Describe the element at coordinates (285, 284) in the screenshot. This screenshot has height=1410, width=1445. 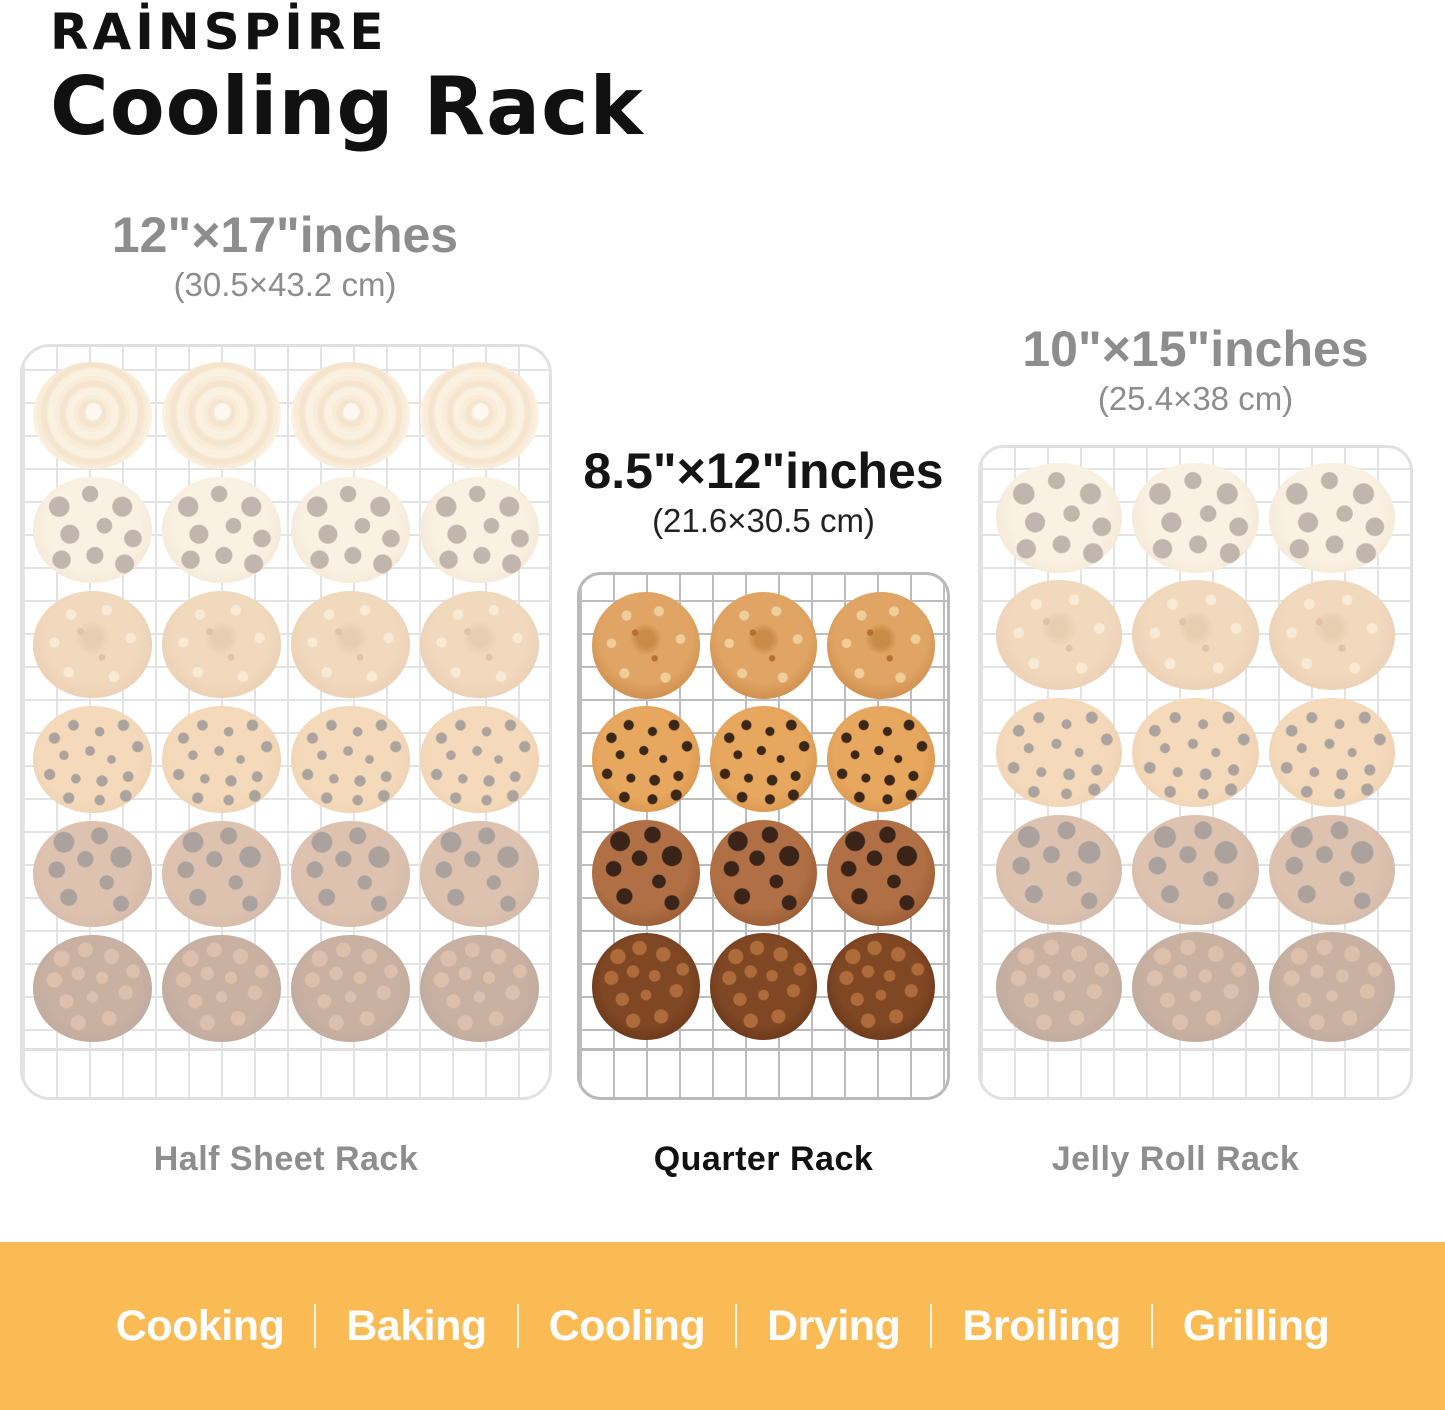
I see `size-cm: (30.5×43.2 cm)` at that location.